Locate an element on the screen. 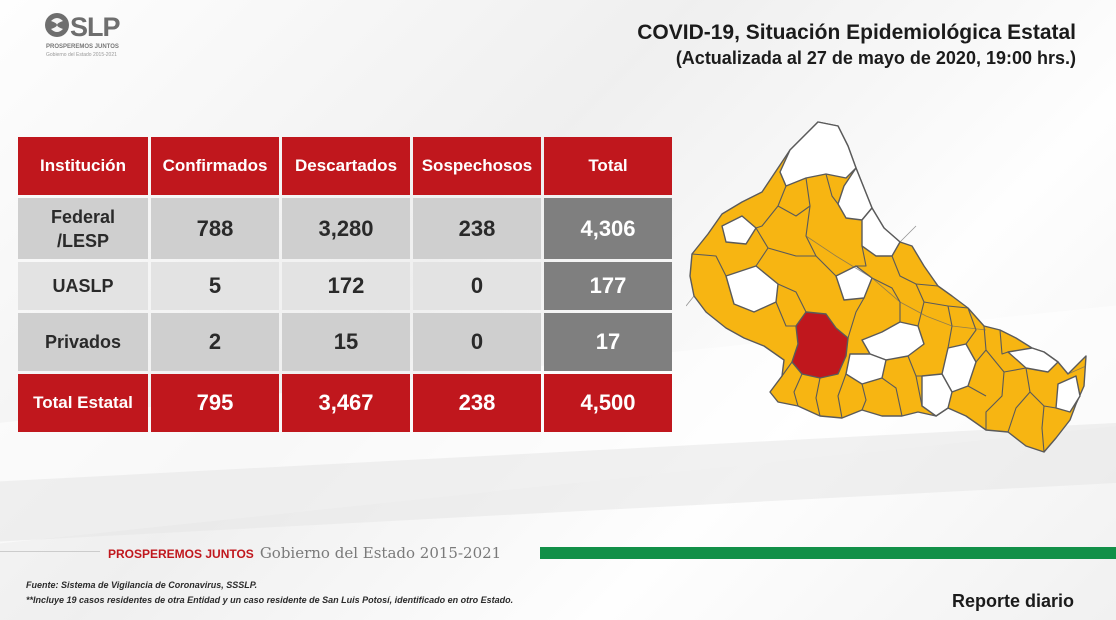 The width and height of the screenshot is (1116, 620). cell-descartados: 3,467 is located at coordinates (346, 403).